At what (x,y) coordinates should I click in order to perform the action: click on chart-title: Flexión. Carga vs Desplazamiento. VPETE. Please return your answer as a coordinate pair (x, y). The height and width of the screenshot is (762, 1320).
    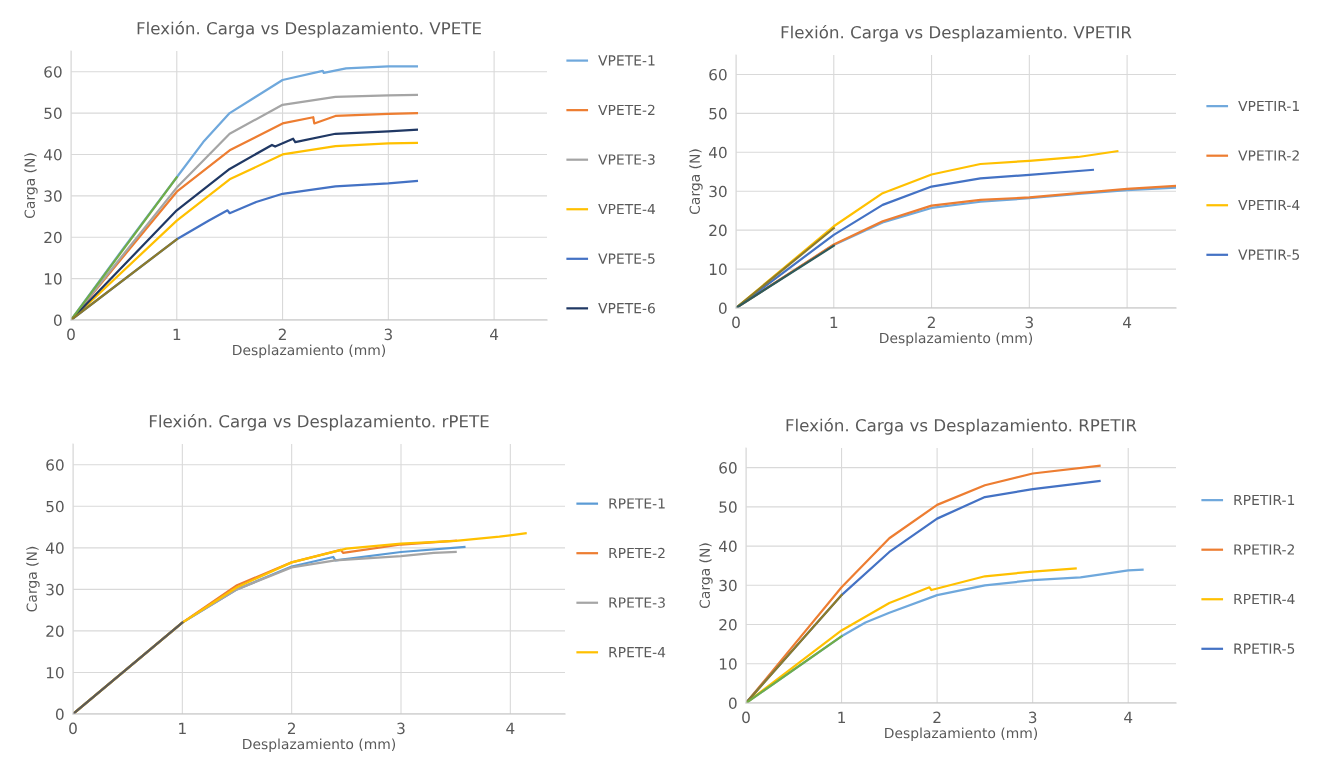
    Looking at the image, I should click on (309, 29).